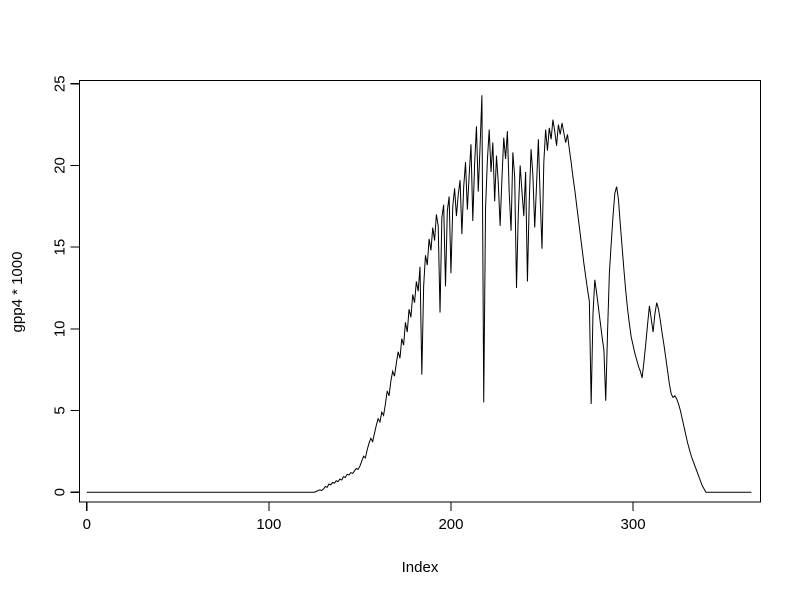 Image resolution: width=800 pixels, height=600 pixels. Describe the element at coordinates (87, 524) in the screenshot. I see `x-tick-label: 0` at that location.